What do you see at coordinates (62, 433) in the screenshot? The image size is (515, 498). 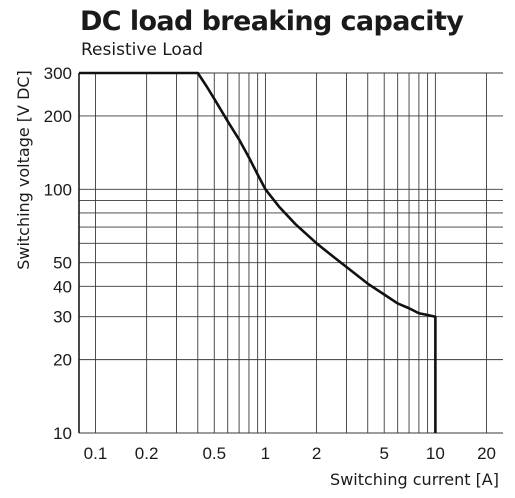 I see `y-tick-label: 10` at bounding box center [62, 433].